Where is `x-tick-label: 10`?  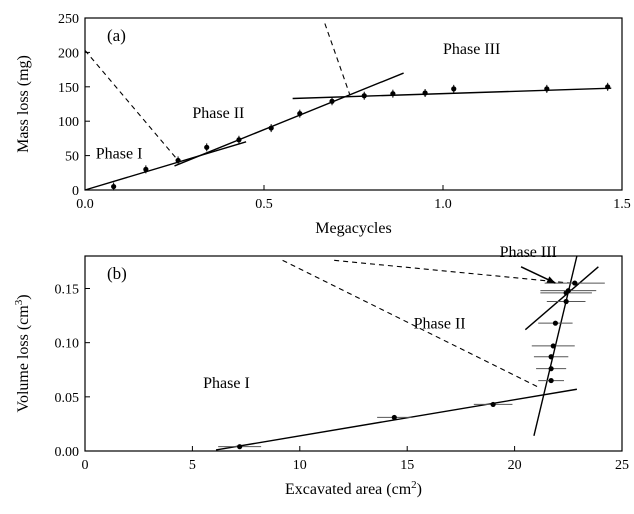 x-tick-label: 10 is located at coordinates (300, 465).